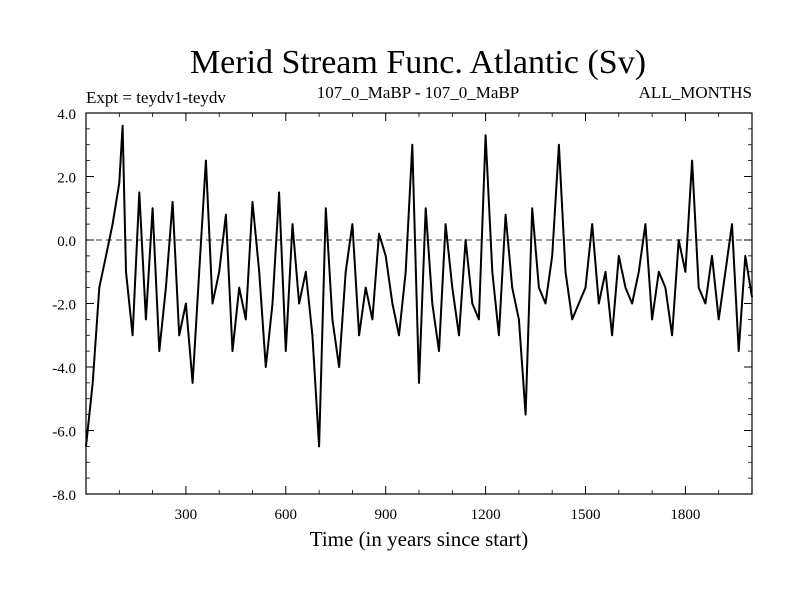  Describe the element at coordinates (286, 515) in the screenshot. I see `x-tick-label: 600` at that location.